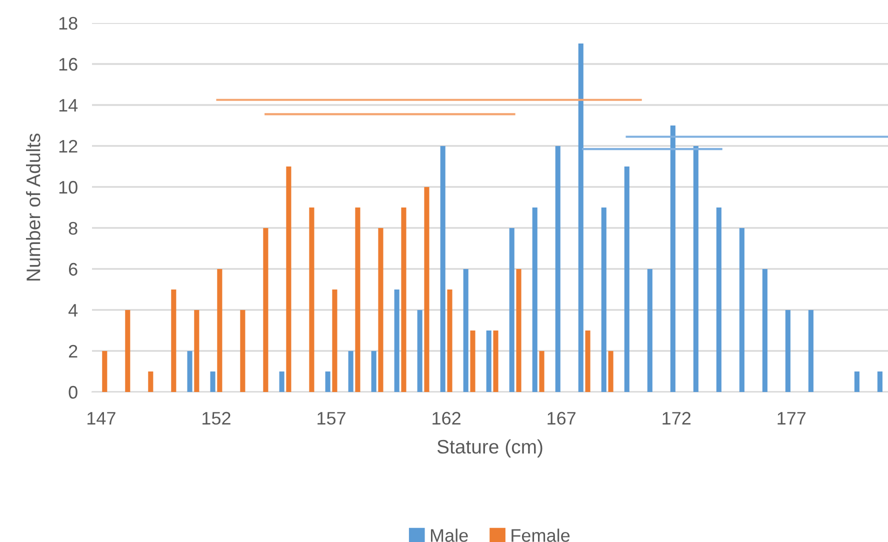 This screenshot has width=888, height=542. What do you see at coordinates (792, 418) in the screenshot?
I see `x-tick-label: 177` at bounding box center [792, 418].